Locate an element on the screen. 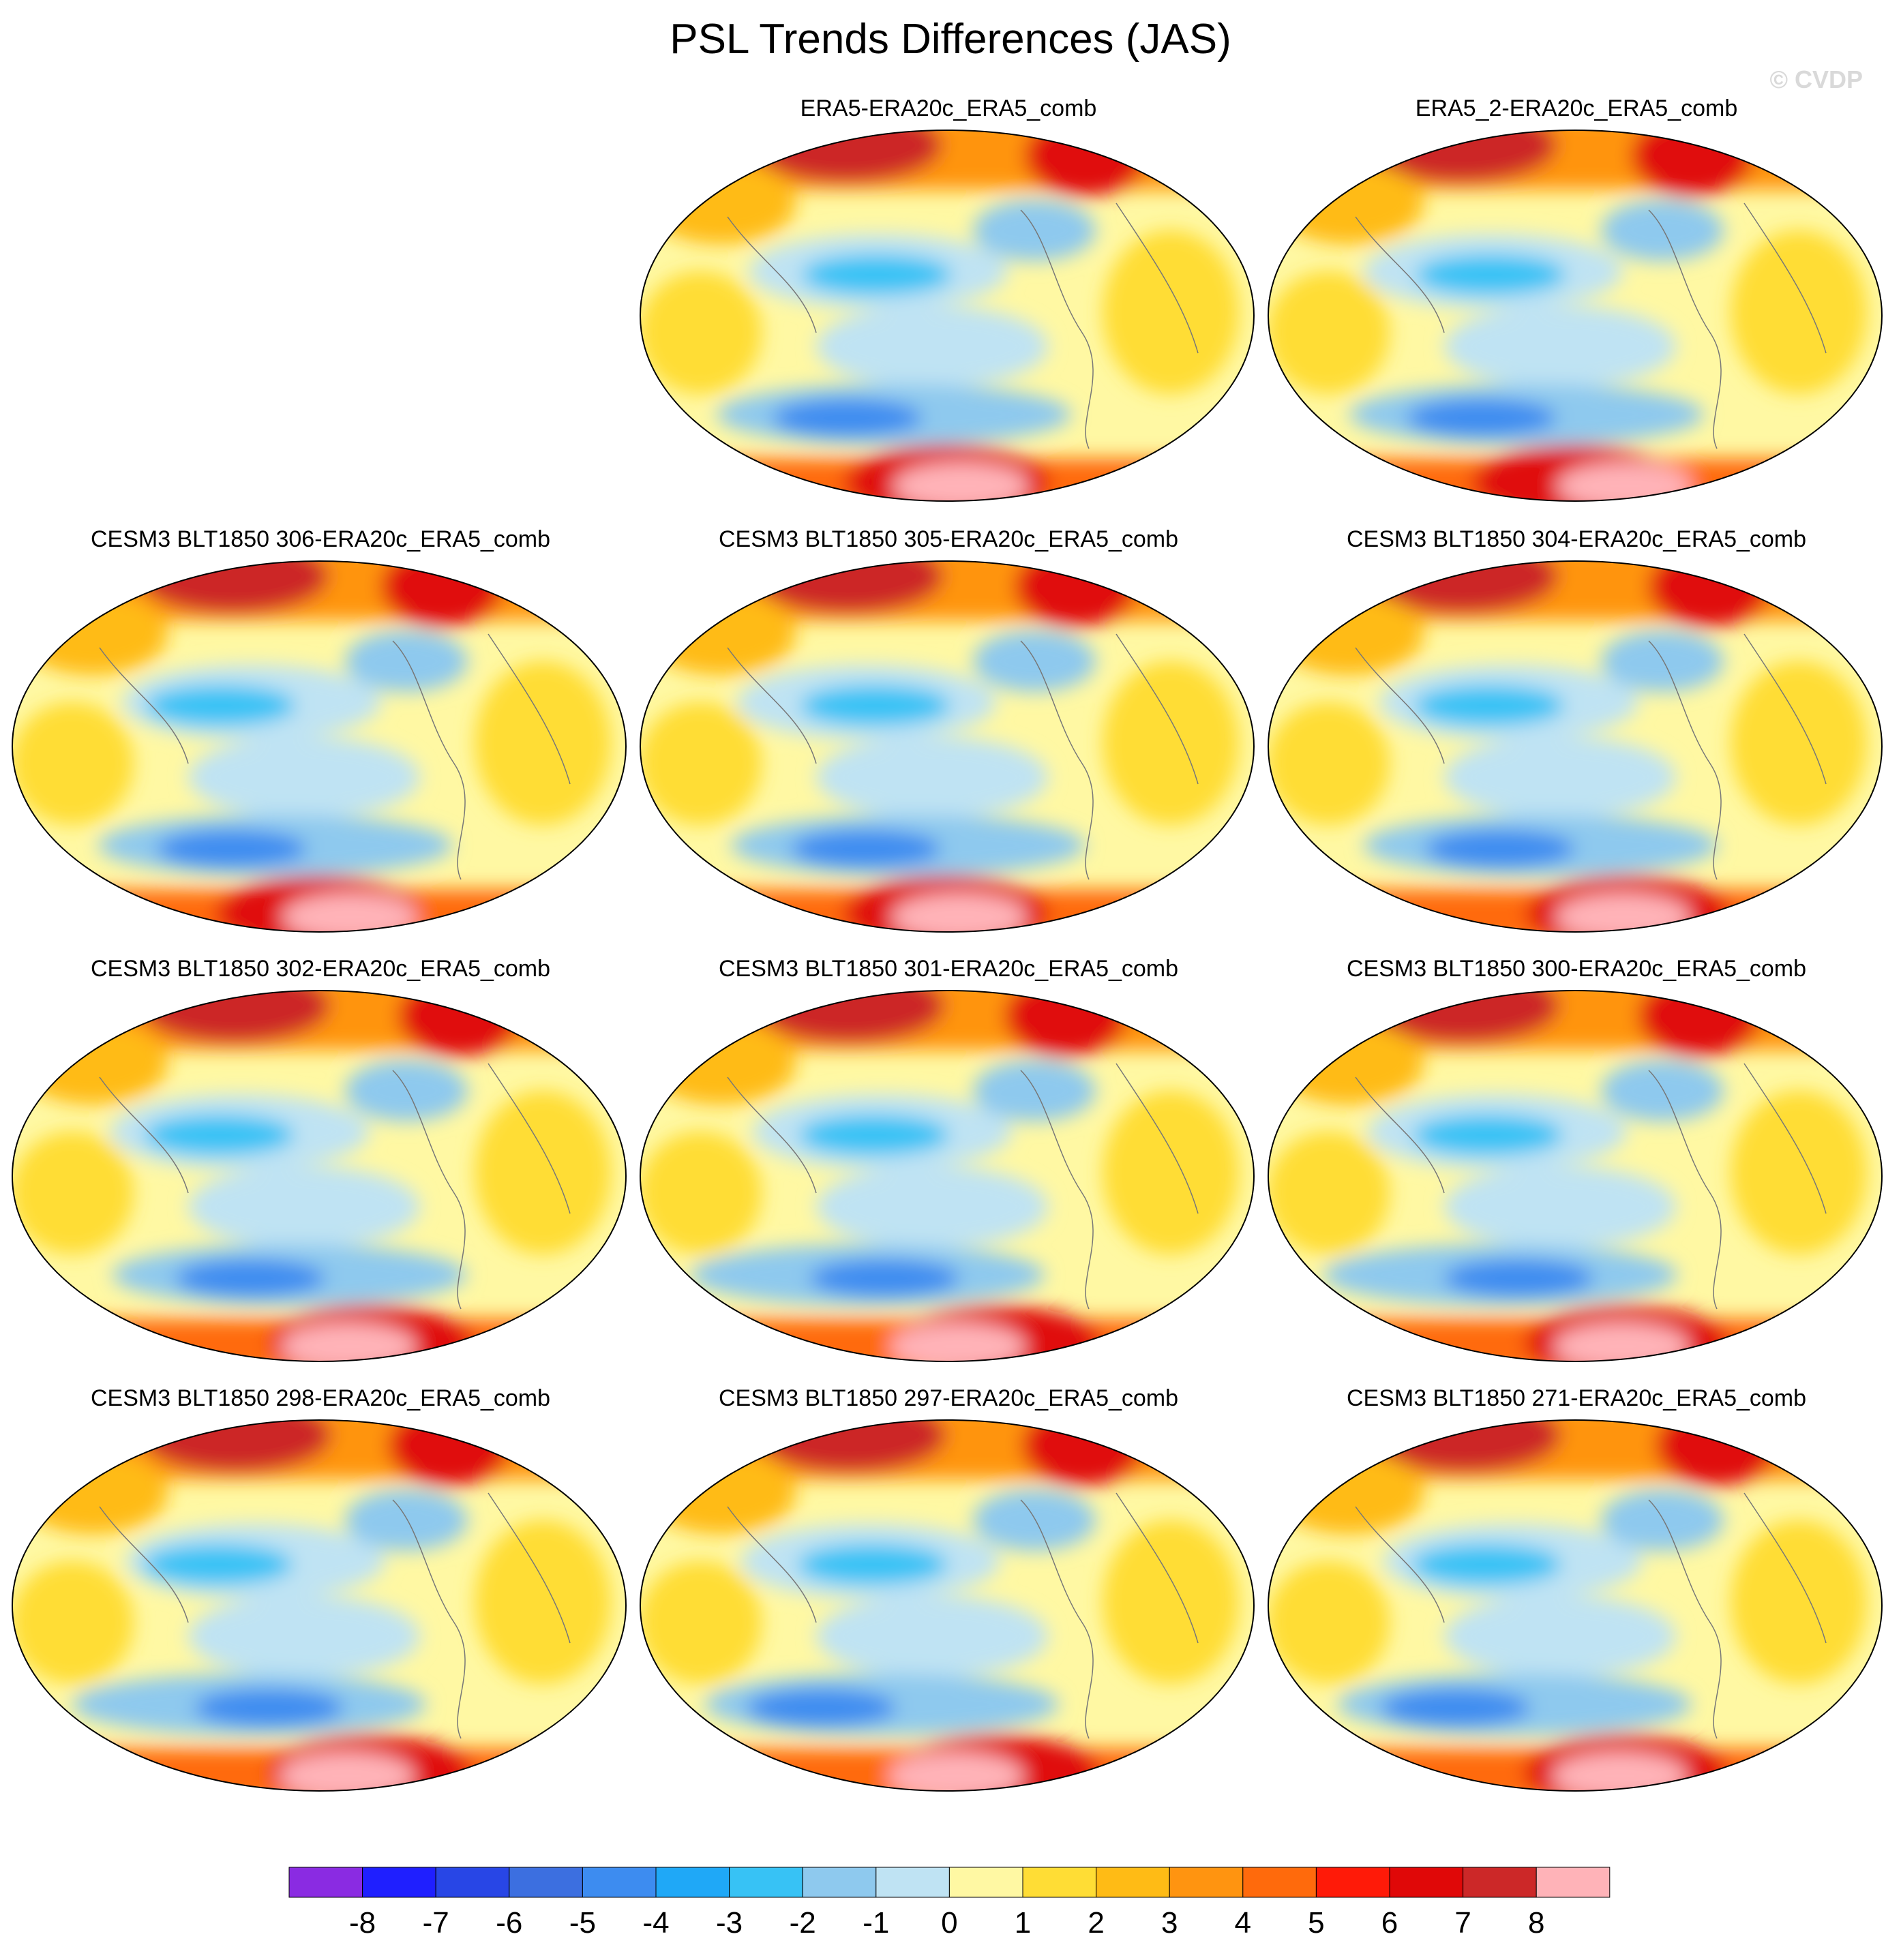 The image size is (1901, 1960). map-panel: CESM3 BLT1850 302-ERA20c_ERA5_comb is located at coordinates (320, 1164).